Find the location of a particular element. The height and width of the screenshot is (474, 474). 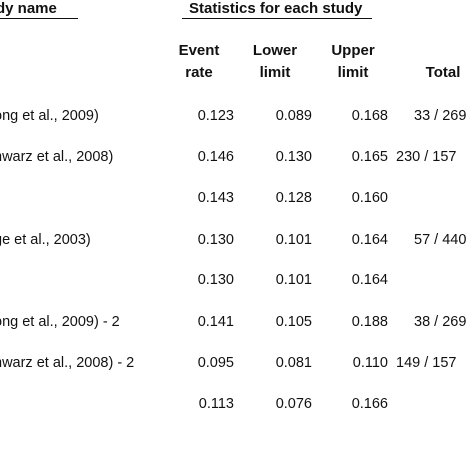

row-4-lower: 0.101 is located at coordinates (293, 280).